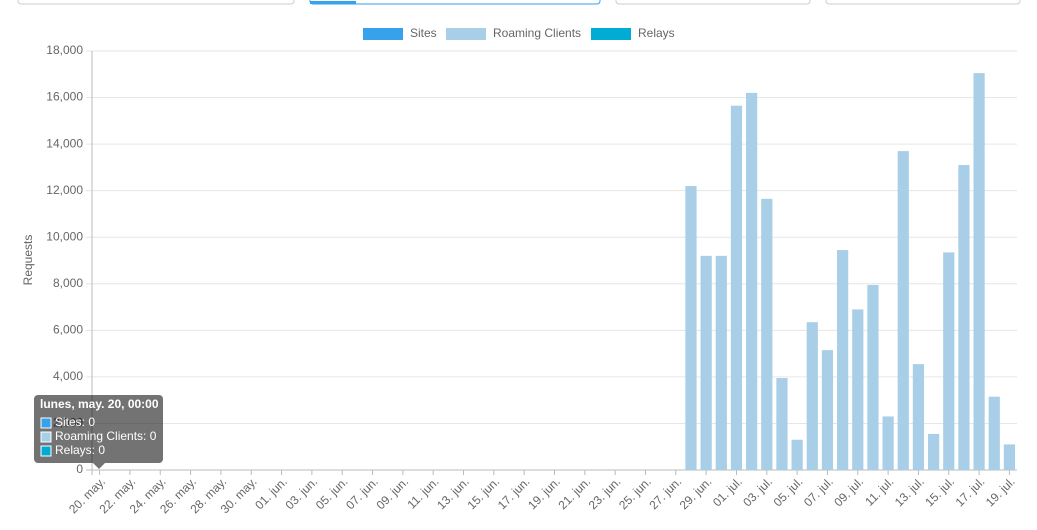 Image resolution: width=1037 pixels, height=530 pixels. What do you see at coordinates (665, 493) in the screenshot?
I see `x-tick-label: 27. jun.` at bounding box center [665, 493].